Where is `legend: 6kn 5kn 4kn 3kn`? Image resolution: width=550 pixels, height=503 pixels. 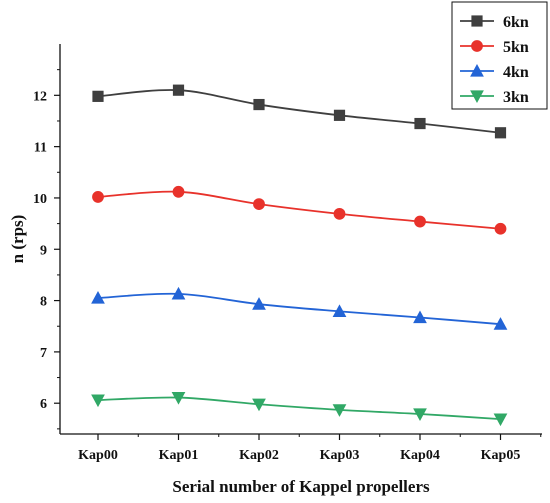 legend: 6kn 5kn 4kn 3kn is located at coordinates (499, 55).